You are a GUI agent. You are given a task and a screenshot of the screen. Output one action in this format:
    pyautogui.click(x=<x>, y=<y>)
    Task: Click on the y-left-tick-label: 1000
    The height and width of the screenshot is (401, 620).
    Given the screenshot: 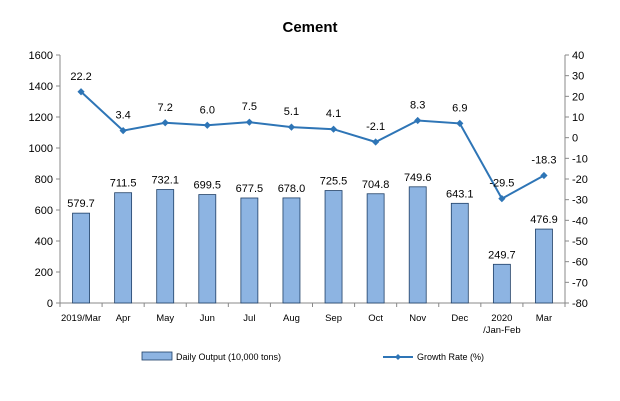 What is the action you would take?
    pyautogui.click(x=41, y=149)
    